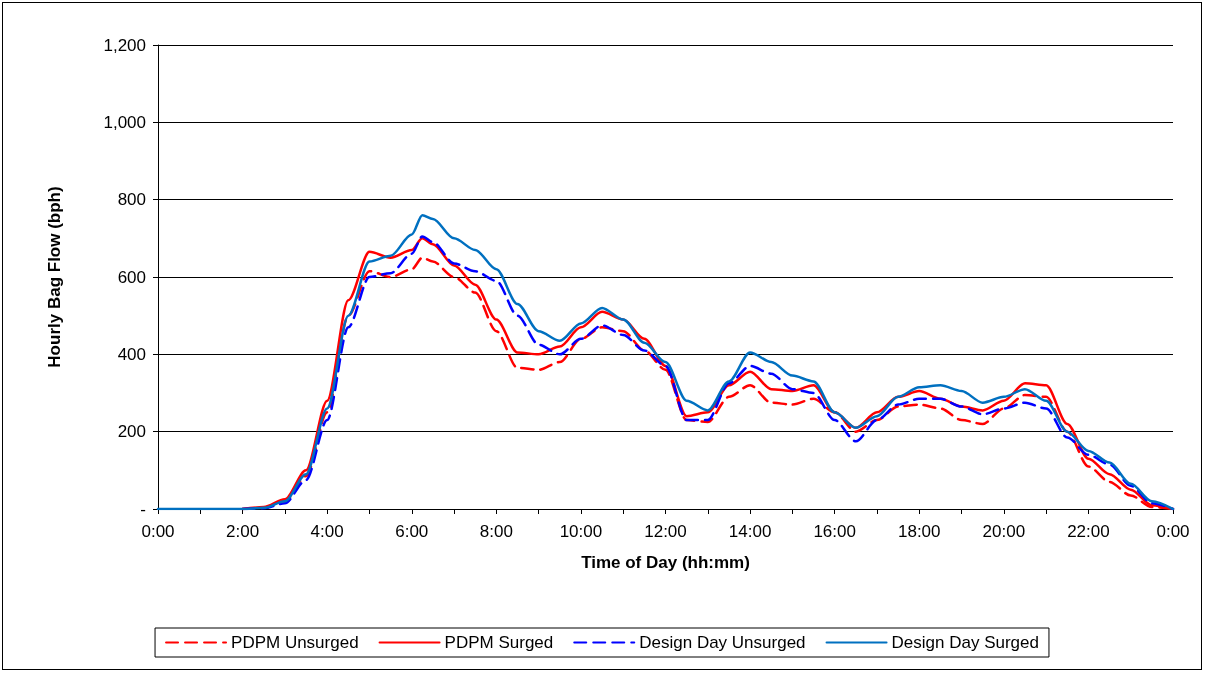 The height and width of the screenshot is (675, 1207). Describe the element at coordinates (919, 531) in the screenshot. I see `x-tick-label: 18:00` at that location.